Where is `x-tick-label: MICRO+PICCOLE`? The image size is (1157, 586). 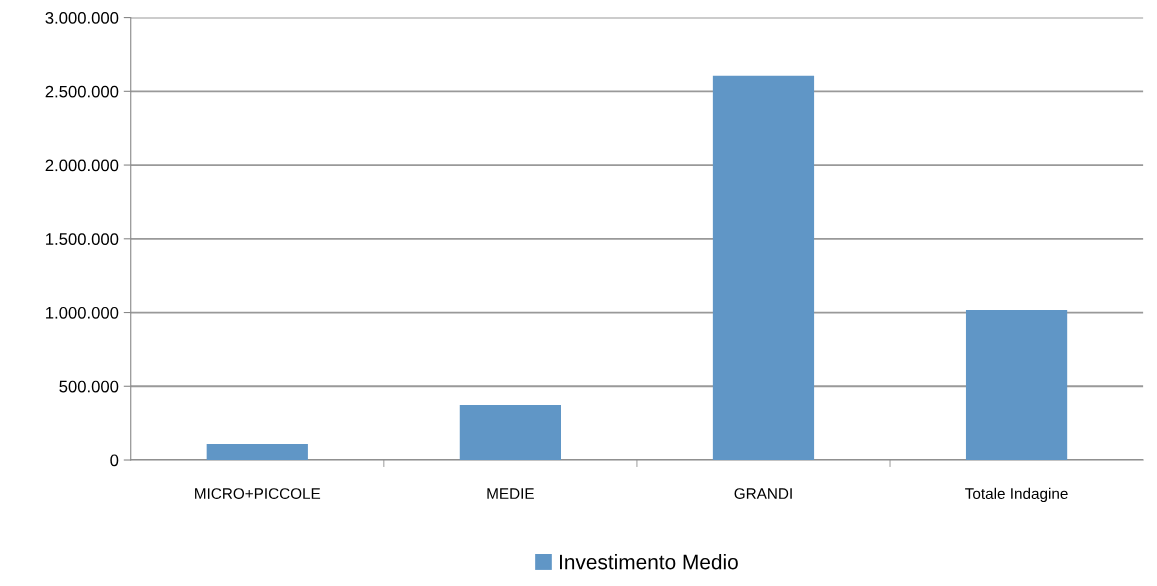 x-tick-label: MICRO+PICCOLE is located at coordinates (258, 494).